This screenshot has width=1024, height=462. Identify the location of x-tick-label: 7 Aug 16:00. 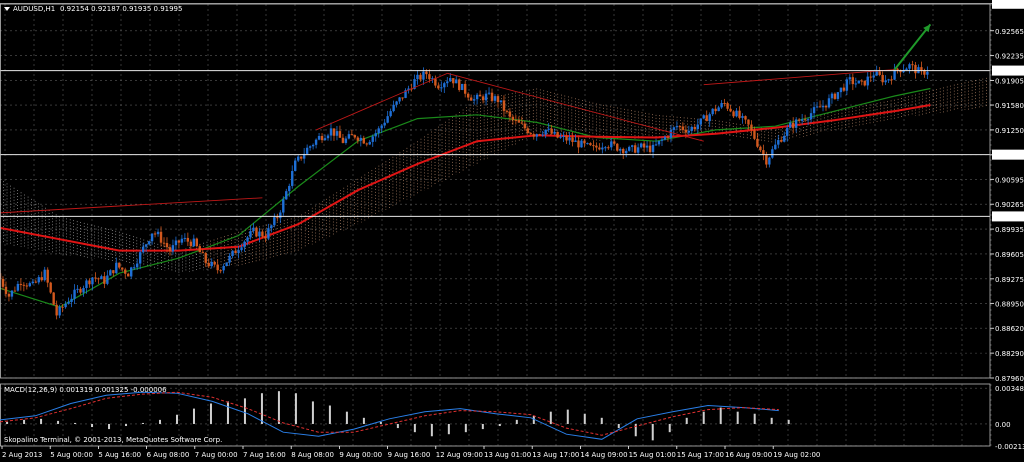
(264, 455).